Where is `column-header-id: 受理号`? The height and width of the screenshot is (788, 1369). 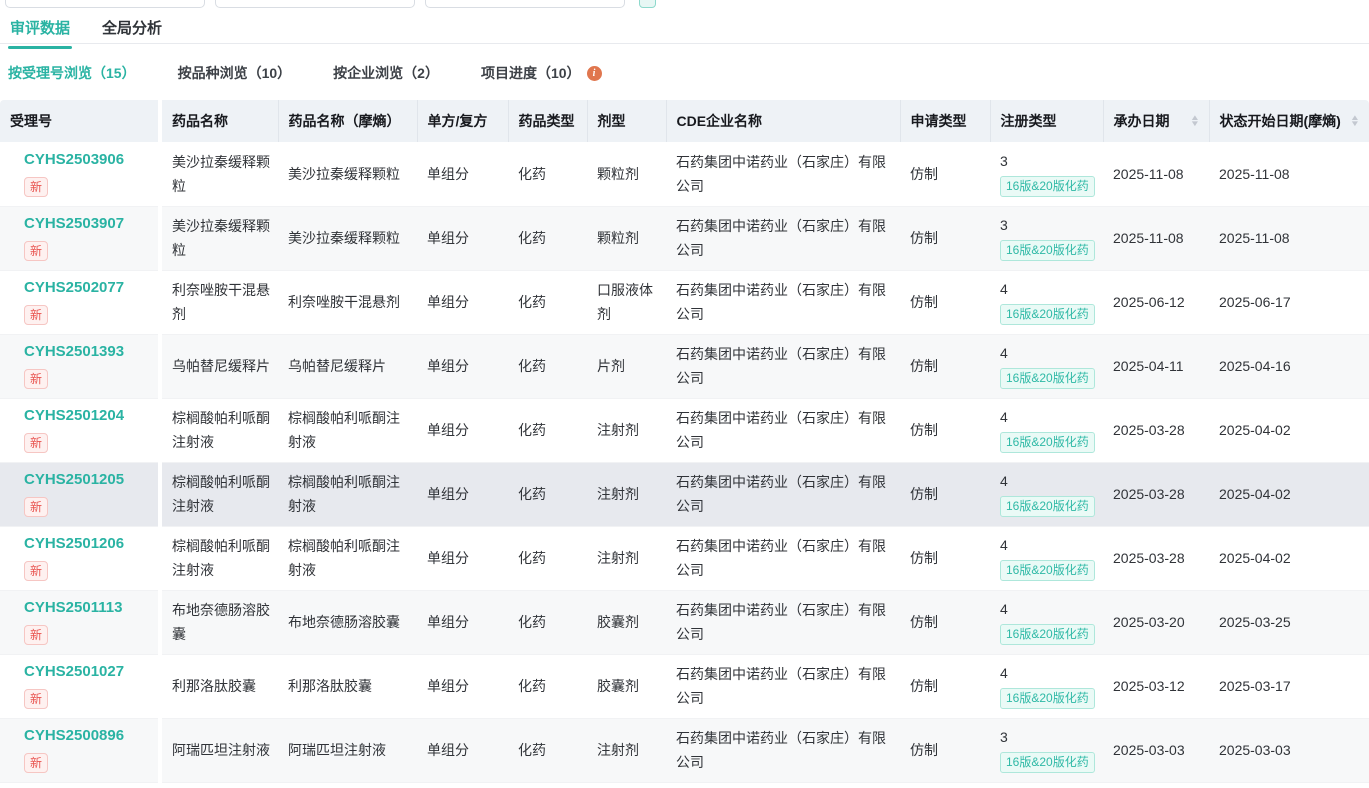
column-header-id: 受理号 is located at coordinates (81, 121).